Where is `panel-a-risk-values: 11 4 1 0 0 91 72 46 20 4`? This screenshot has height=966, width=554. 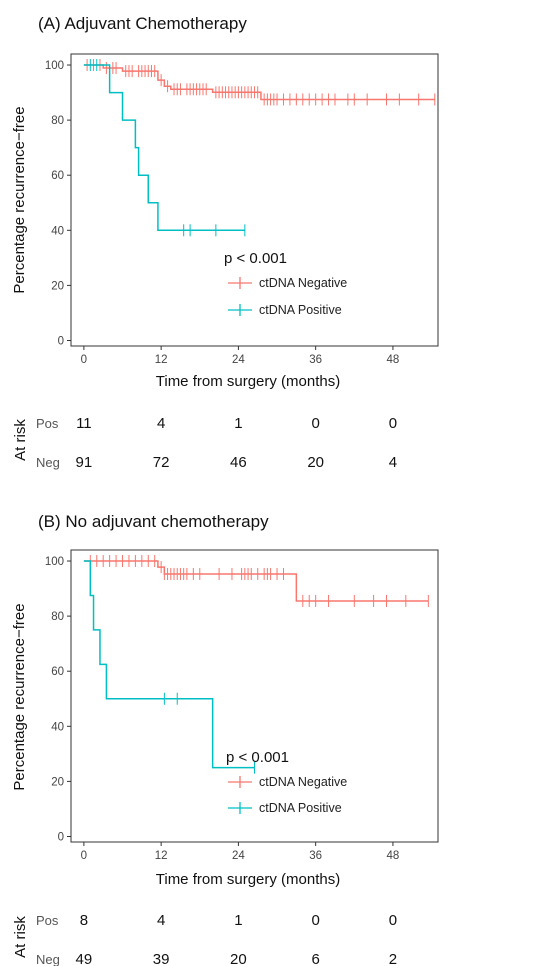
panel-a-risk-values: 11 4 1 0 0 91 72 46 20 4 is located at coordinates (237, 443).